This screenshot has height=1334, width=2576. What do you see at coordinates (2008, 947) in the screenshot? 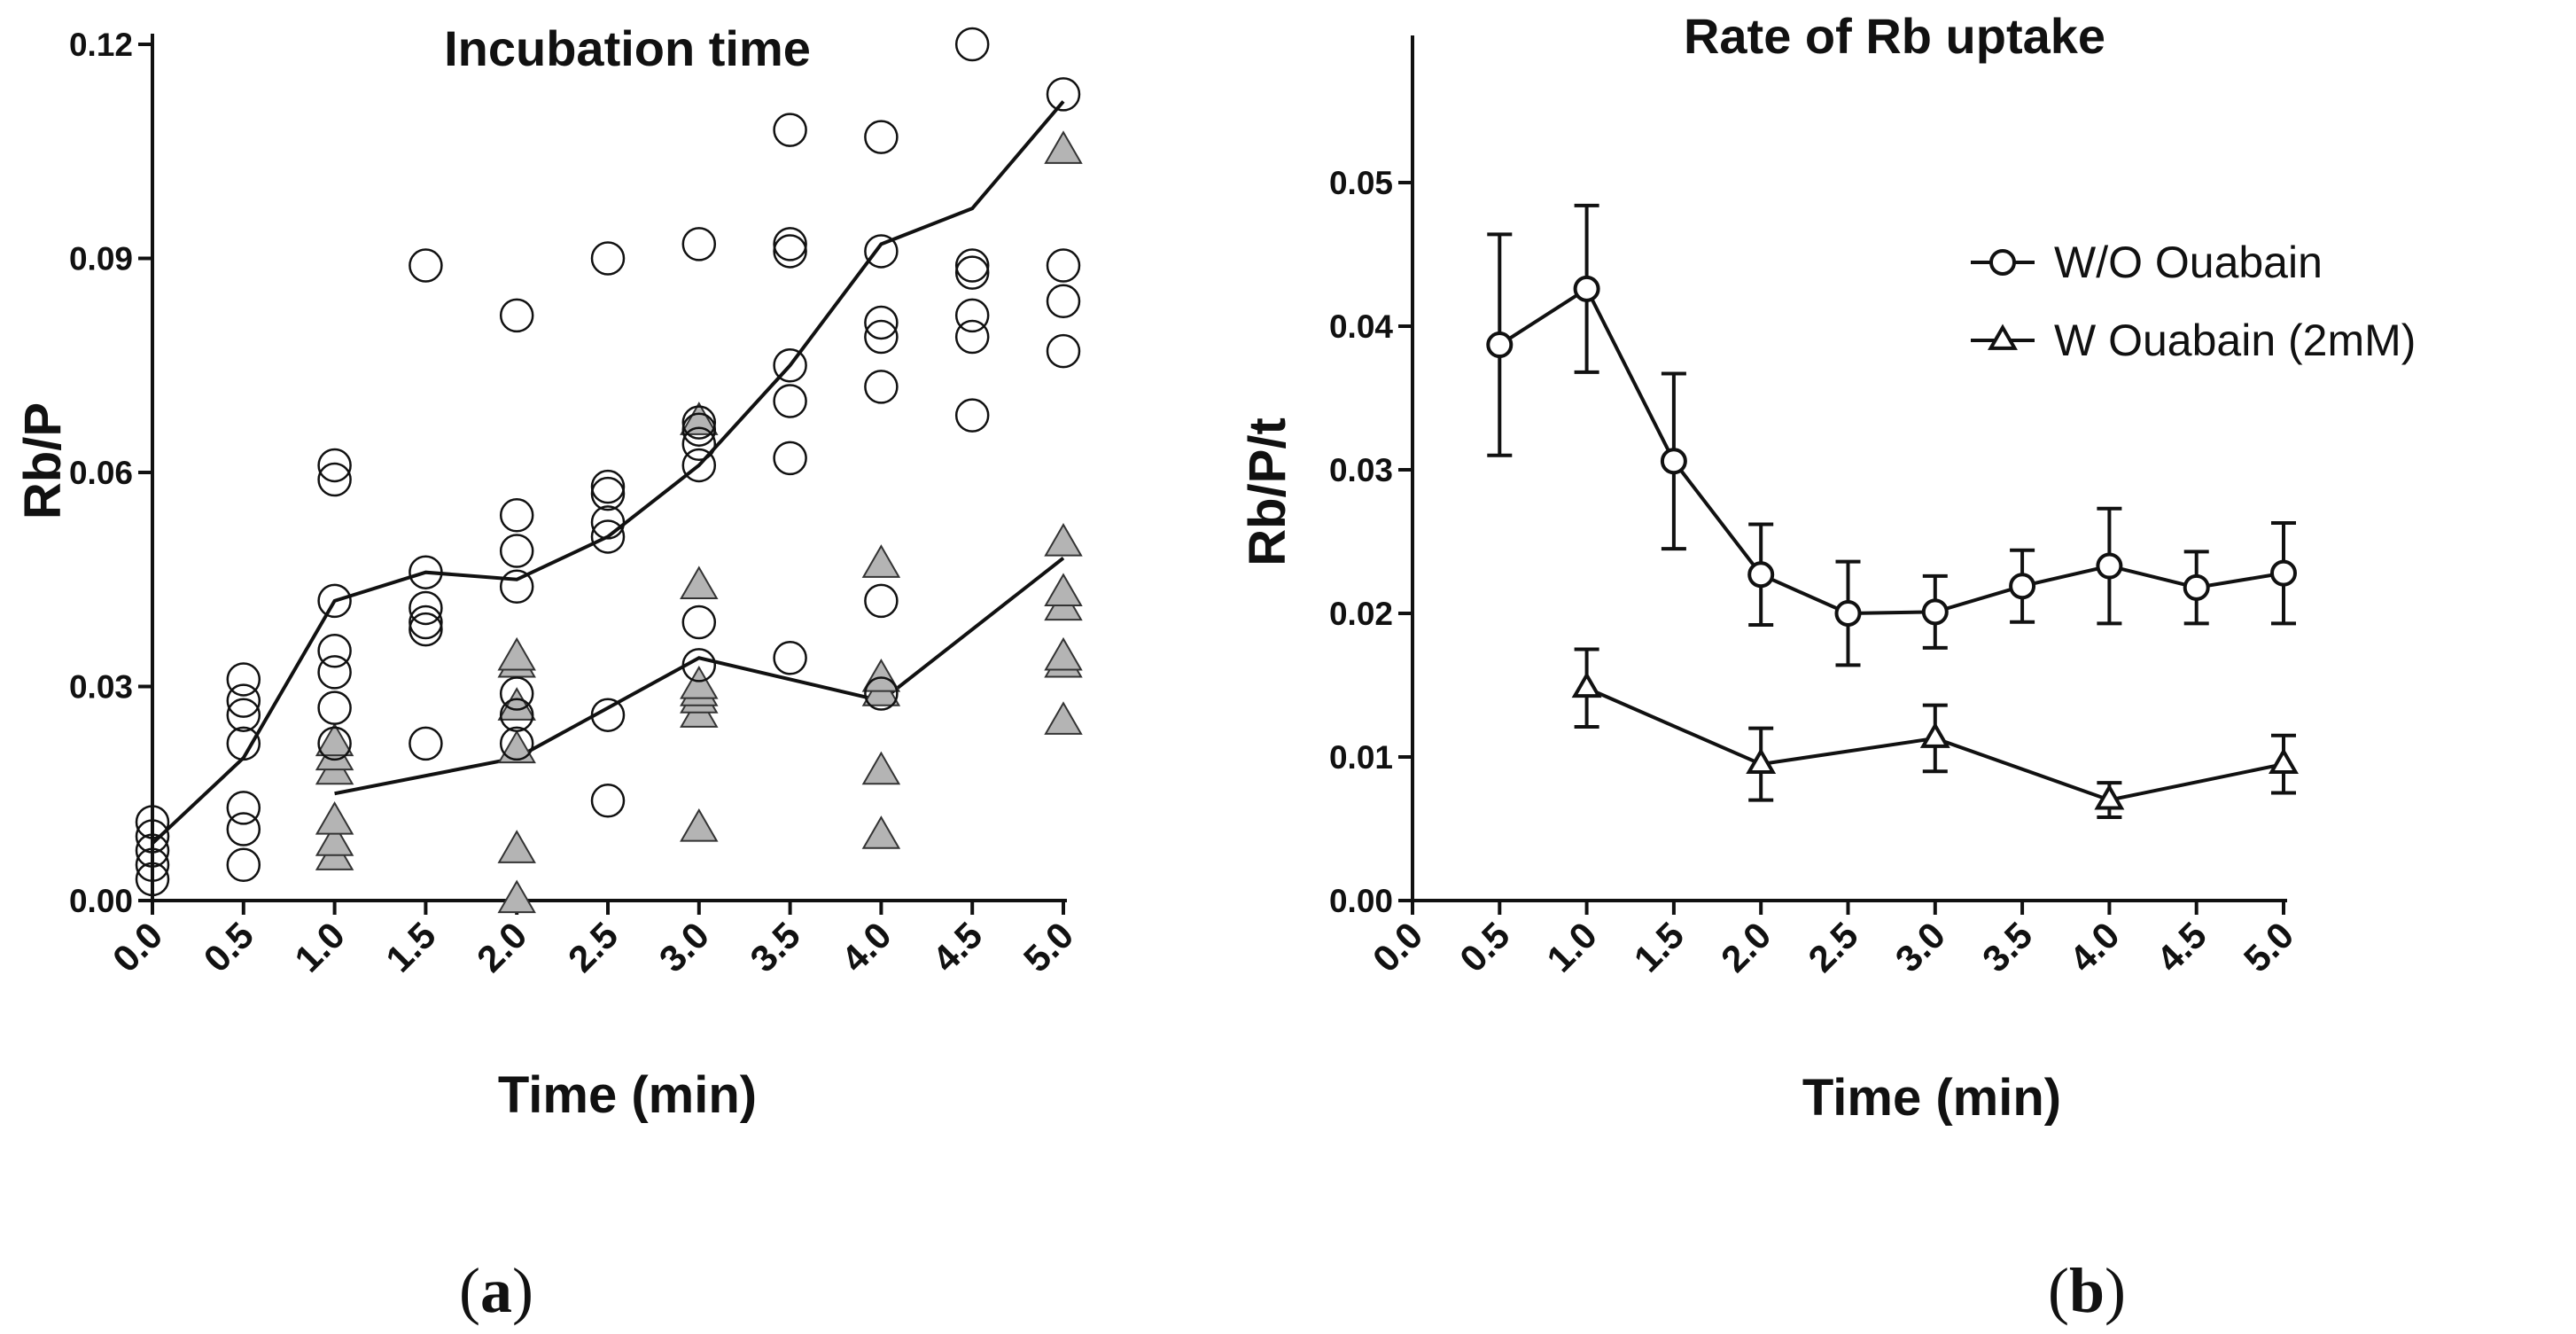
I see `chart-b-x-tick-label: 3.5` at bounding box center [2008, 947].